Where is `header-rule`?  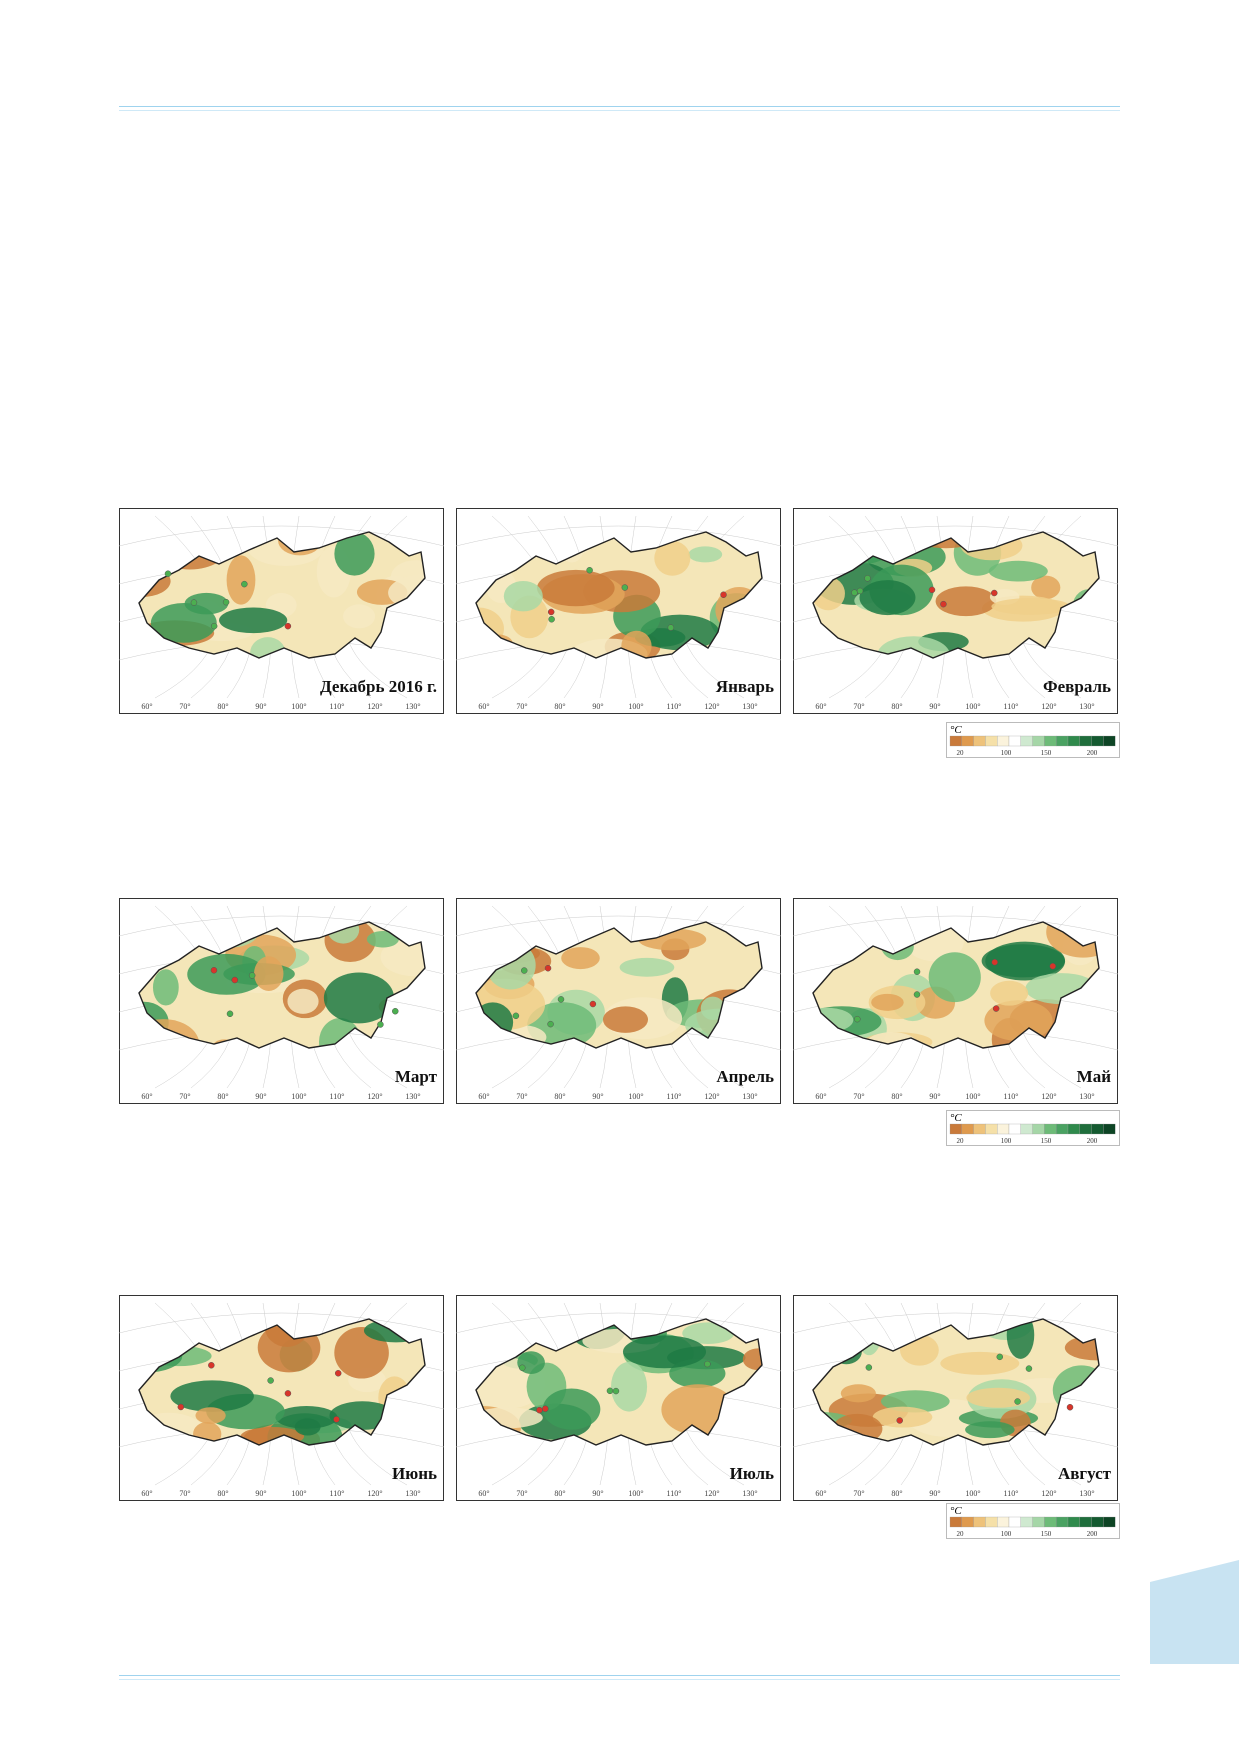 header-rule is located at coordinates (619, 108).